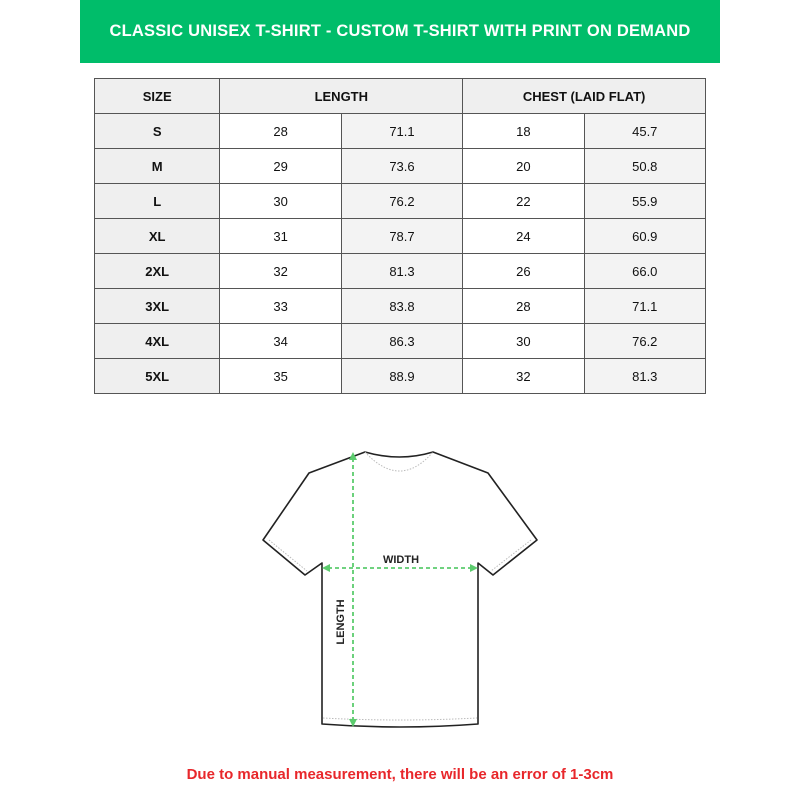  What do you see at coordinates (401, 560) in the screenshot?
I see `width-label: WIDTH` at bounding box center [401, 560].